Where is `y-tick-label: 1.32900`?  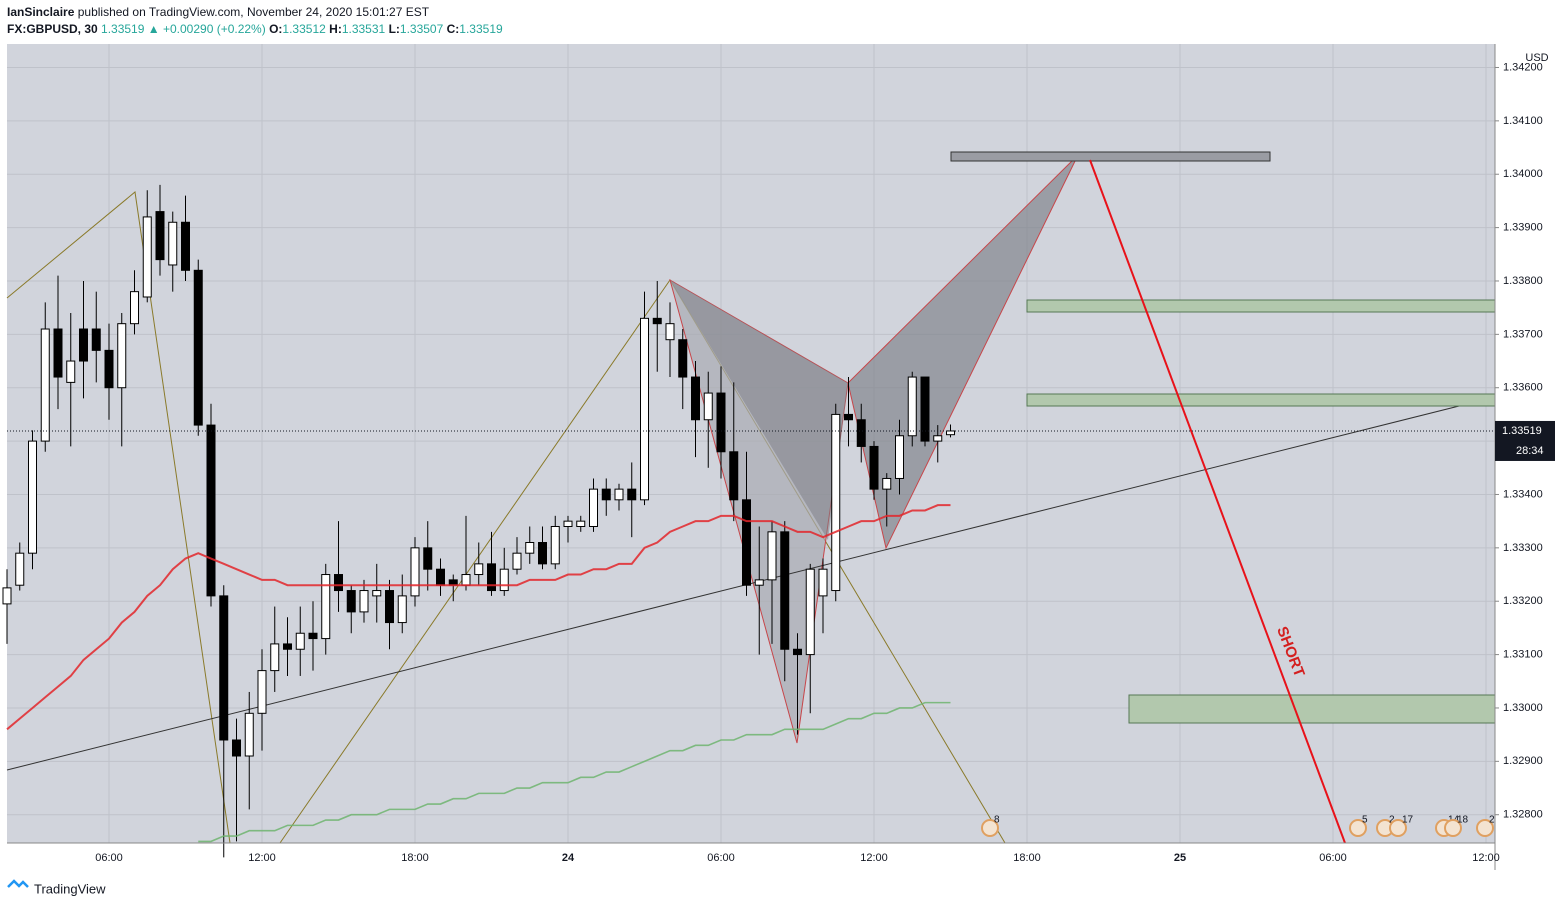
y-tick-label: 1.32900 is located at coordinates (1523, 761).